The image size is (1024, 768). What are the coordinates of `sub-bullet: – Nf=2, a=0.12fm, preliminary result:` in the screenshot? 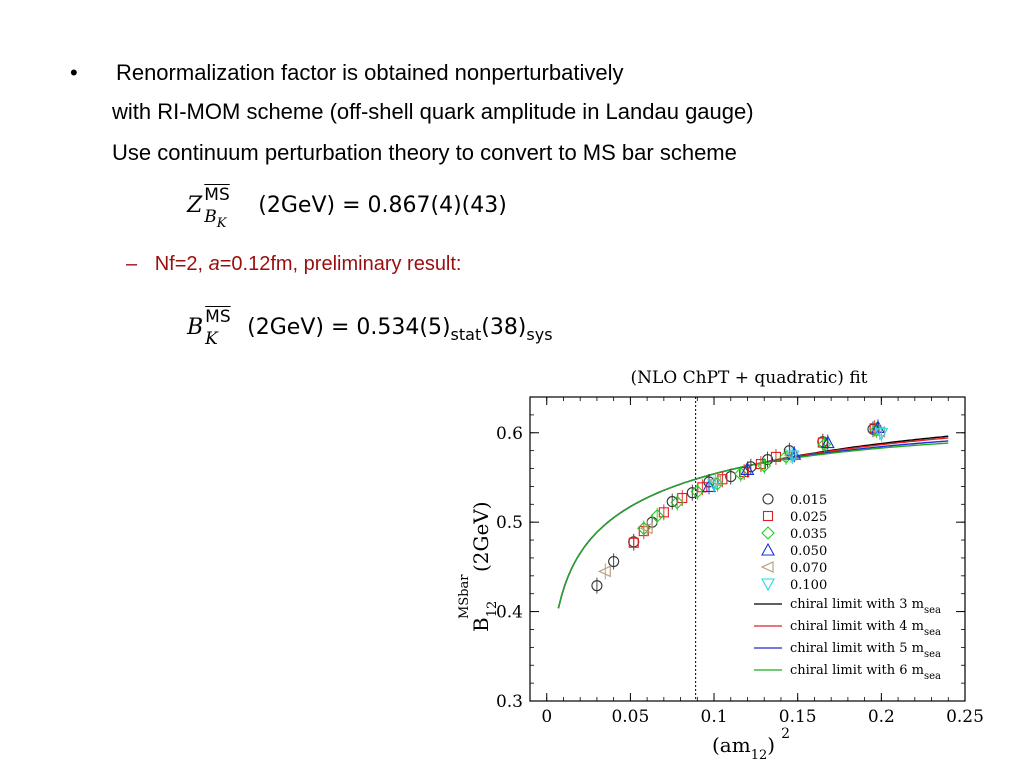 It's located at (294, 264).